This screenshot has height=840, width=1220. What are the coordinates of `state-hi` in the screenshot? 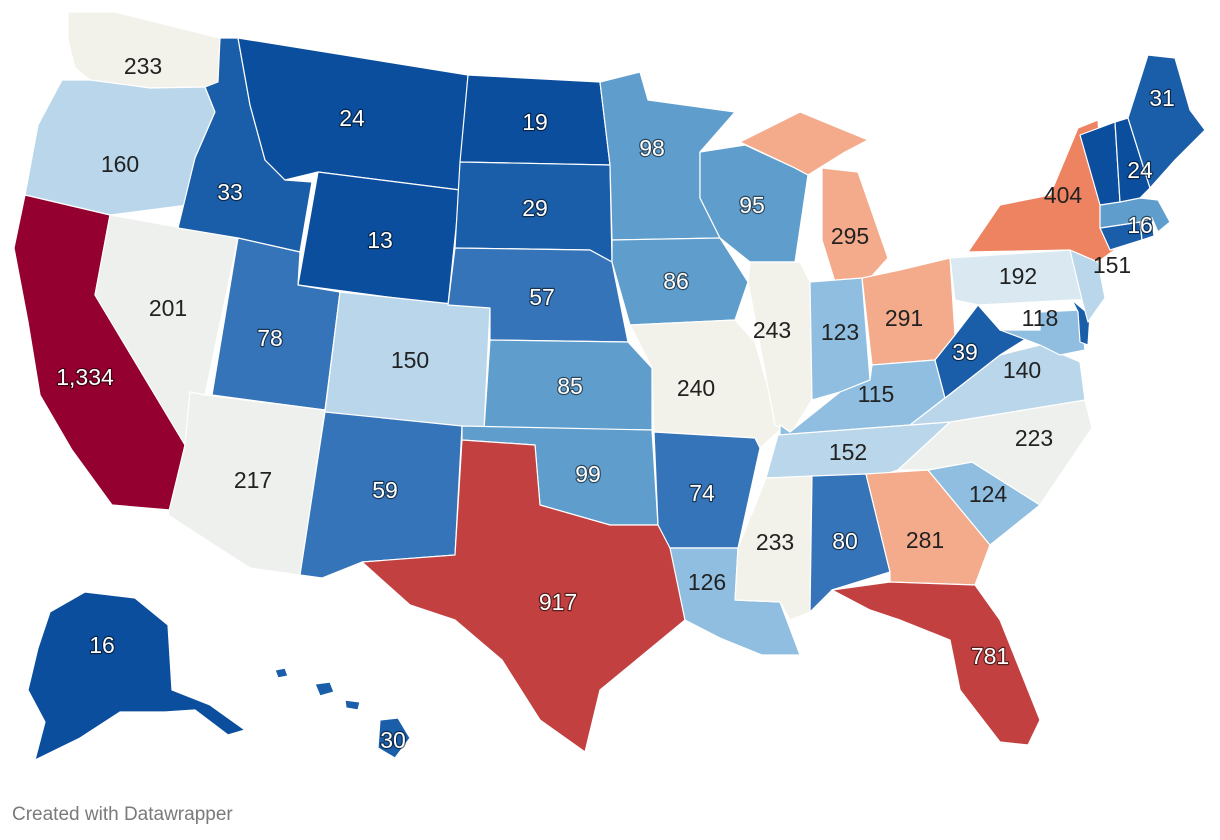 It's located at (342, 713).